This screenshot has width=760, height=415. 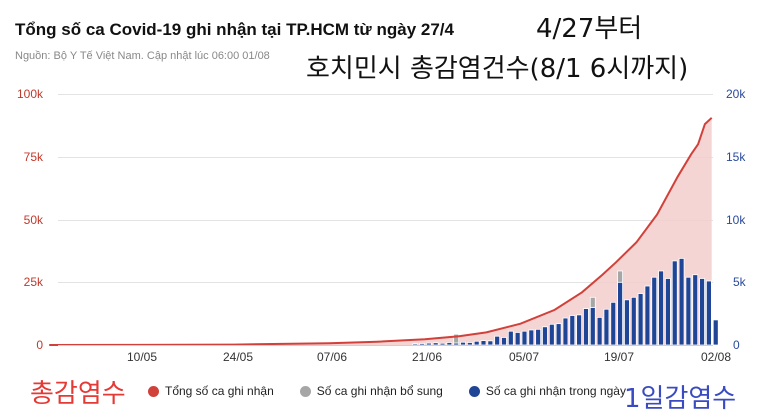 I want to click on right-axis-tick: 5k, so click(x=739, y=282).